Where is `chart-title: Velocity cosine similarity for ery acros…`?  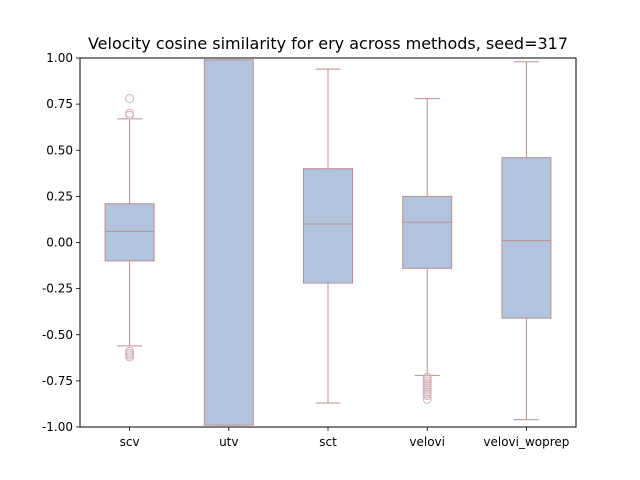 chart-title: Velocity cosine similarity for ery acros… is located at coordinates (328, 43).